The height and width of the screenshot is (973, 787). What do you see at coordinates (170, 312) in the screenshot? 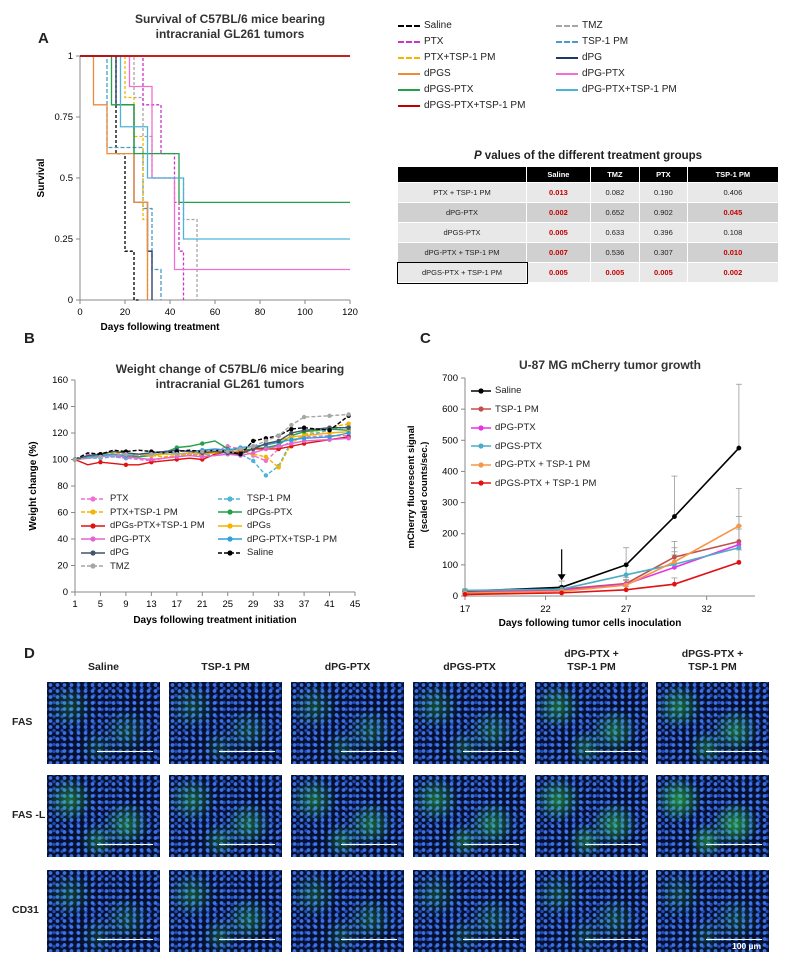
I see `survival-x-tick-2: 40` at bounding box center [170, 312].